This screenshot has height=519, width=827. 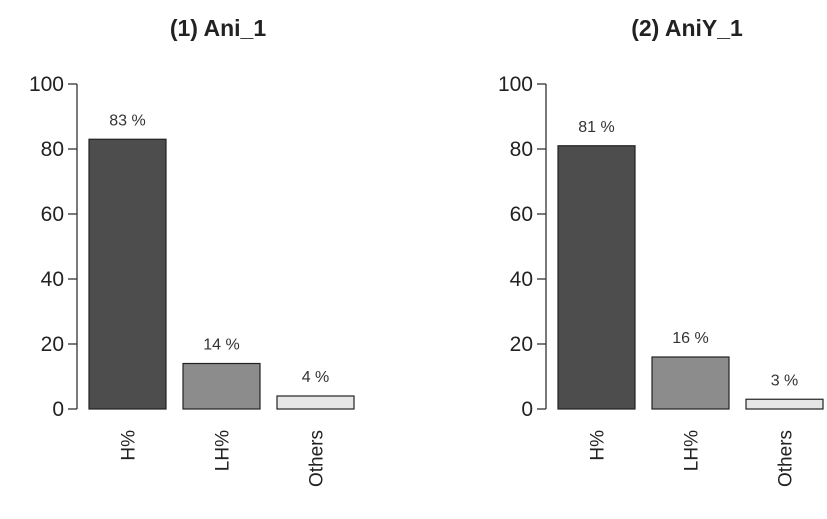 What do you see at coordinates (687, 28) in the screenshot?
I see `chart-title: (2) AniY_1` at bounding box center [687, 28].